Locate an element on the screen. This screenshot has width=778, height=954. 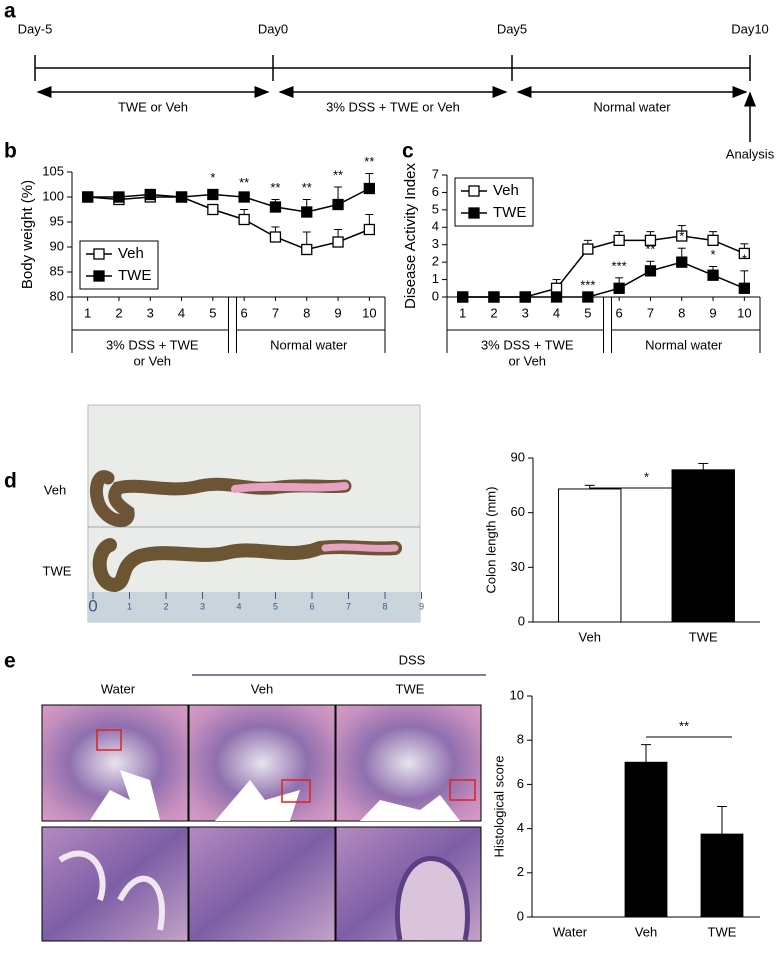
ruler-number: 9 is located at coordinates (421, 606).